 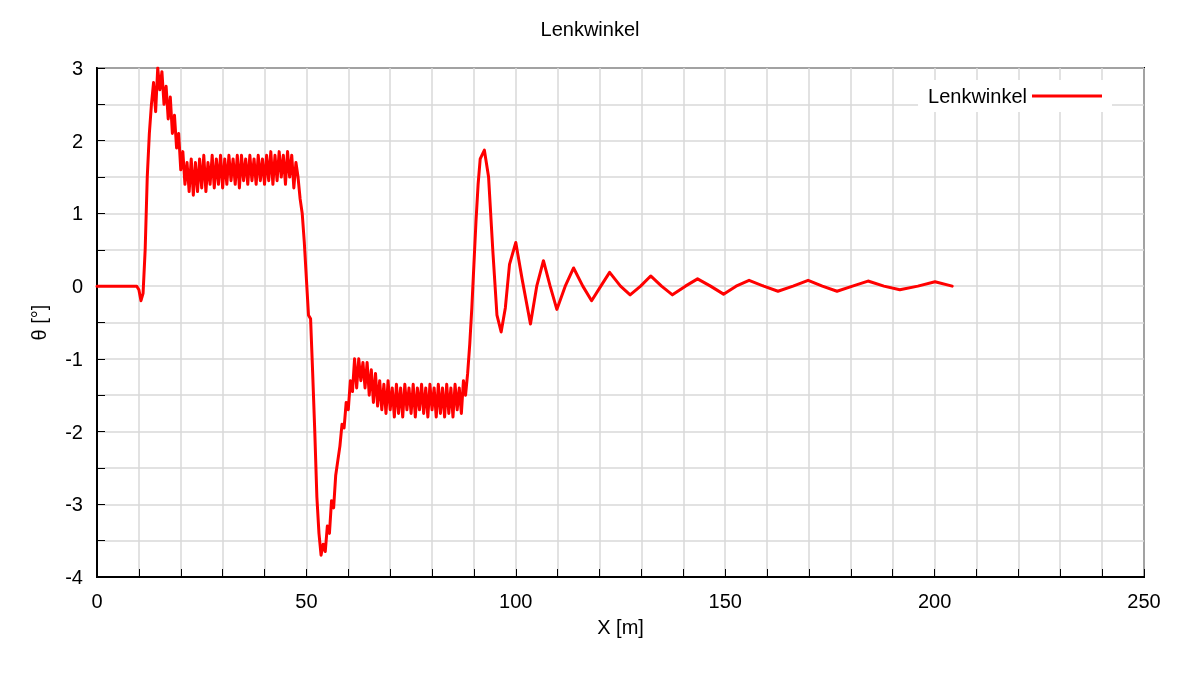 I want to click on y-tick-label: 2, so click(x=77, y=140).